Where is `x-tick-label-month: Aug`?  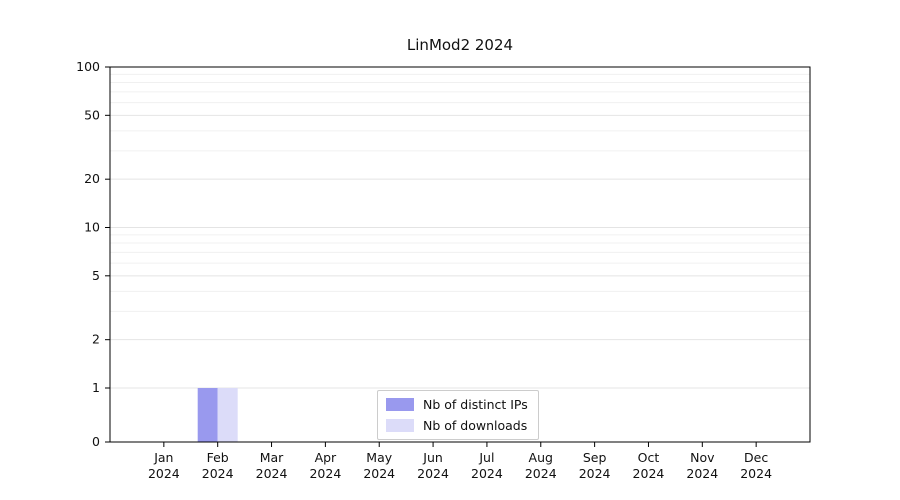
x-tick-label-month: Aug is located at coordinates (541, 457).